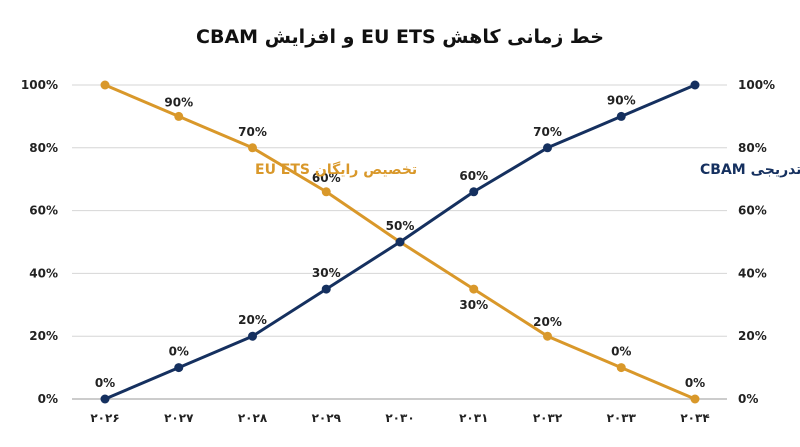 This screenshot has width=800, height=447. What do you see at coordinates (400, 226) in the screenshot?
I see `data-label: 50%` at bounding box center [400, 226].